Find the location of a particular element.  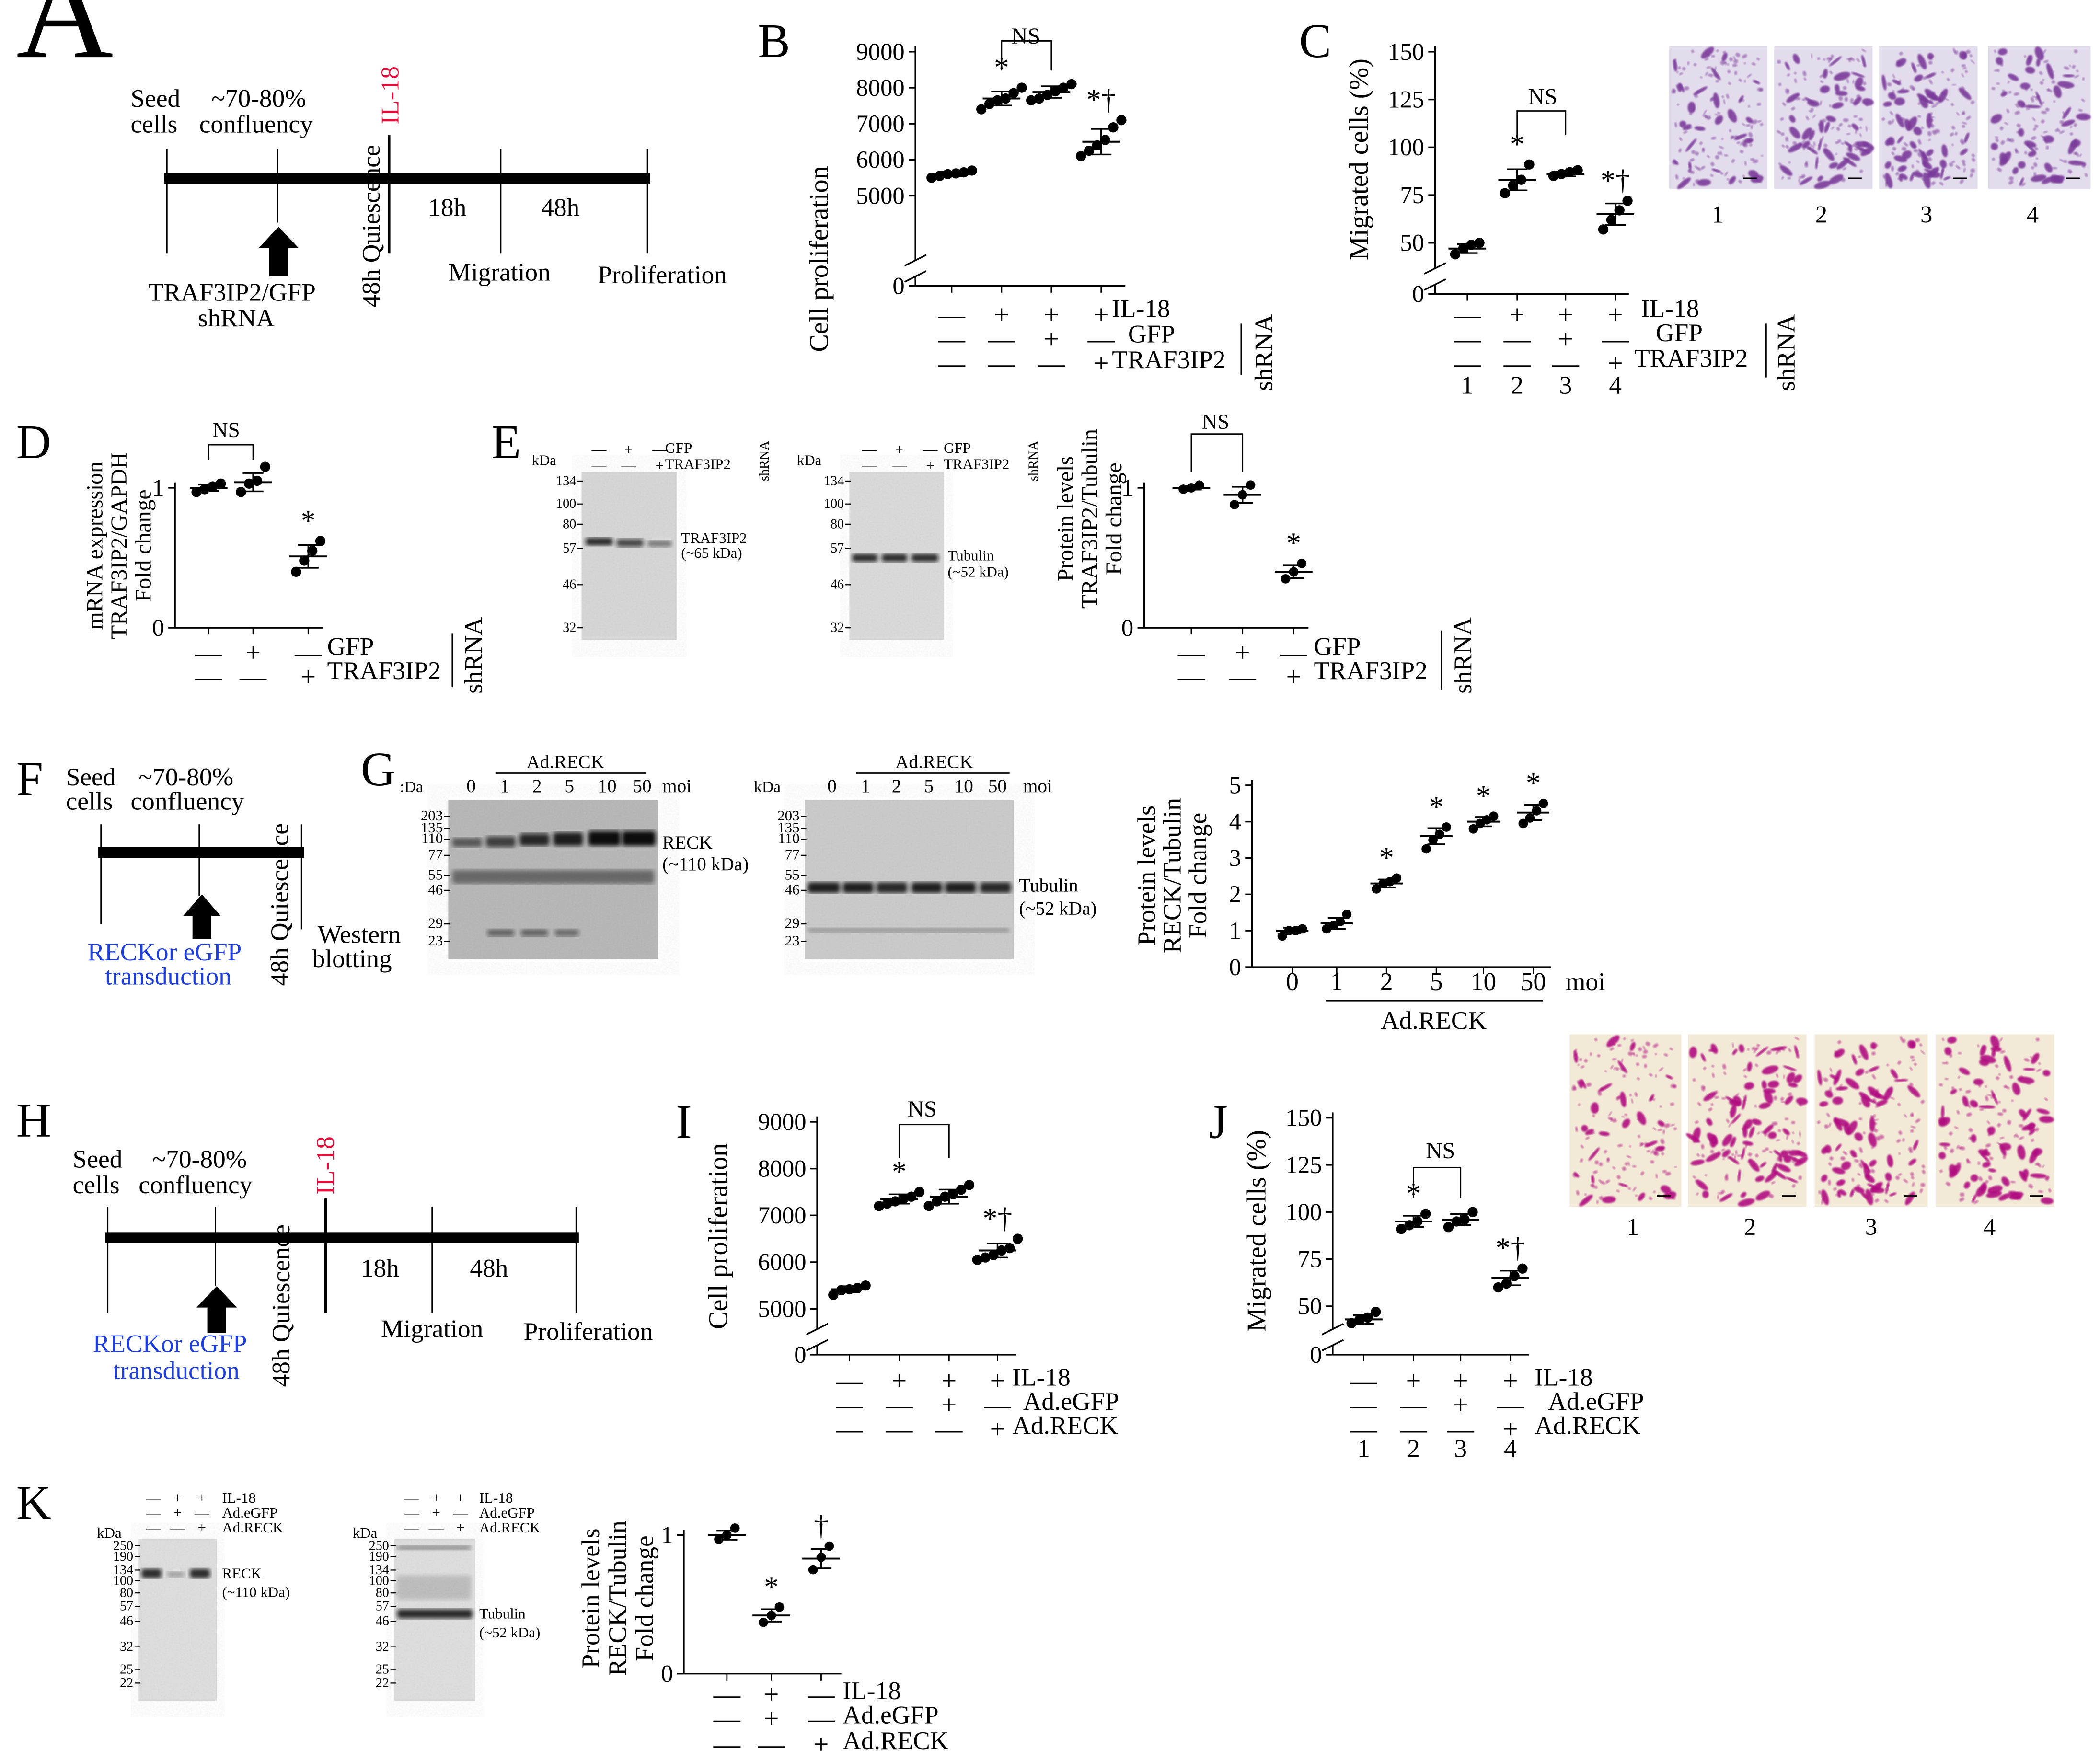

y-axis-label-1: Protein levels is located at coordinates (1146, 876).